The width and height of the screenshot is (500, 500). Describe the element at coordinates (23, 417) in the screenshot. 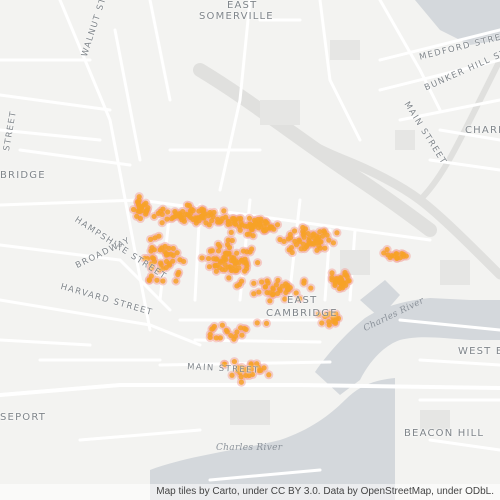

I see `label-seaport: SEPORT` at that location.